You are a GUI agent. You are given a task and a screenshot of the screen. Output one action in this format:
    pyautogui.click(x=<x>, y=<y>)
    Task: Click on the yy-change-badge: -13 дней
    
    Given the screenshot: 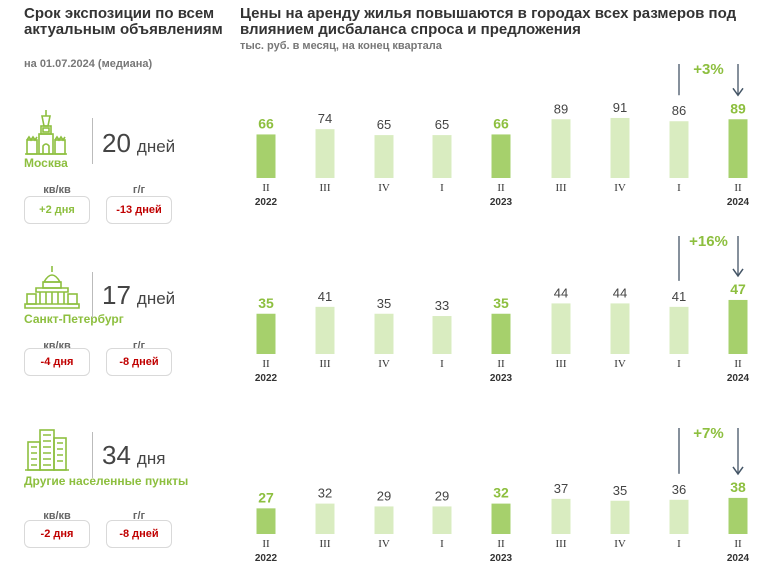 What is the action you would take?
    pyautogui.click(x=139, y=210)
    